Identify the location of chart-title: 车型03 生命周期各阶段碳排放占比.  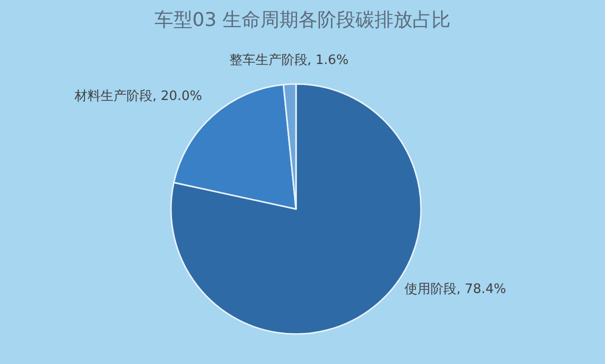
(302, 20).